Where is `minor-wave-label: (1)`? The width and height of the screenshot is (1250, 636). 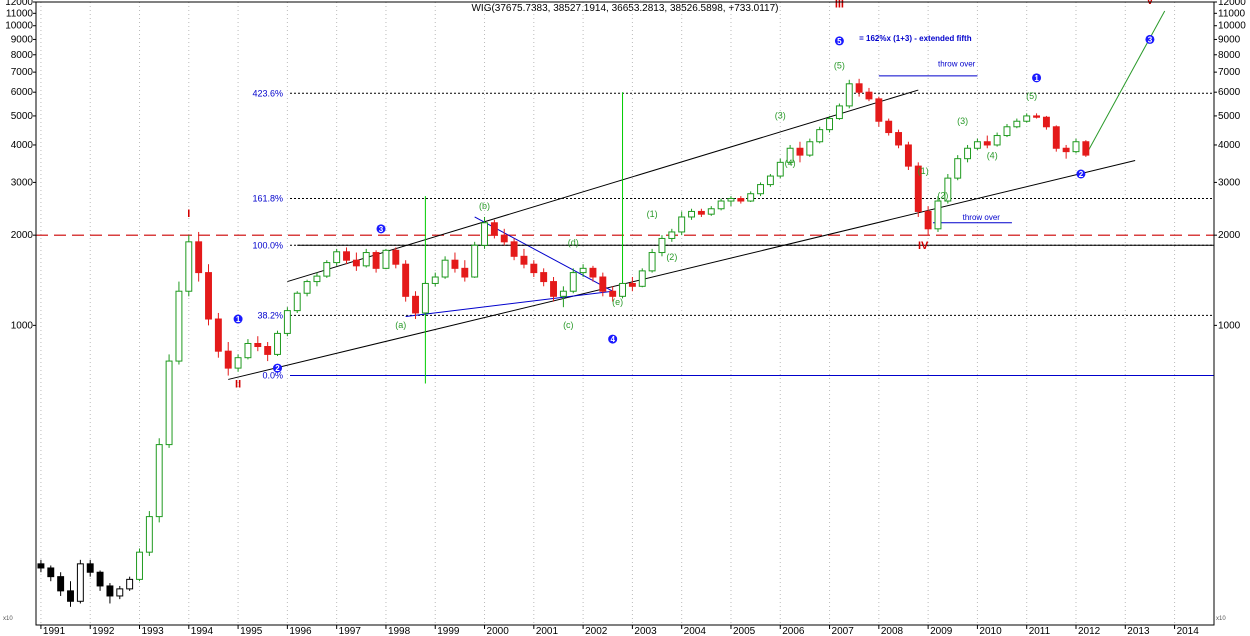
minor-wave-label: (1) is located at coordinates (923, 171).